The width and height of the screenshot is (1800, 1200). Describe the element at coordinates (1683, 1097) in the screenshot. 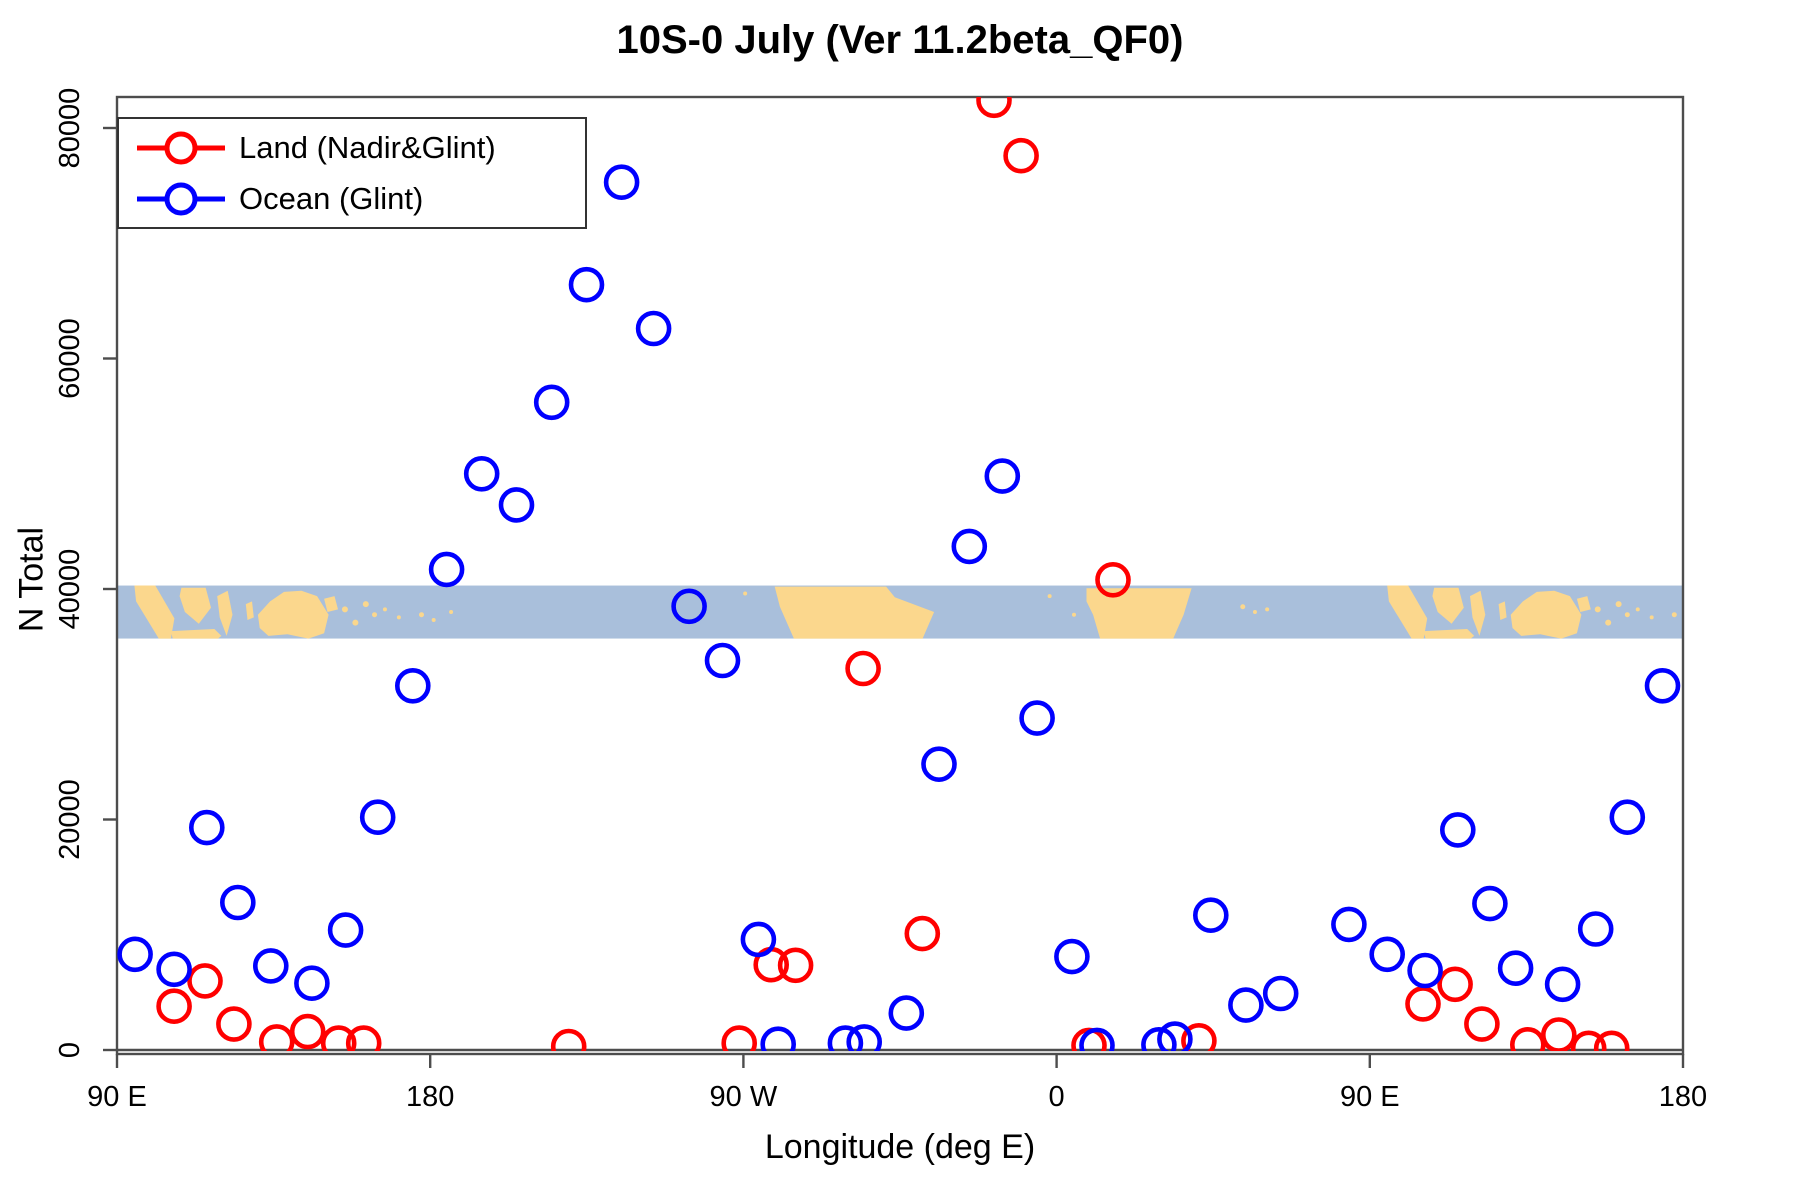

I see `x-tick-label: 180` at that location.